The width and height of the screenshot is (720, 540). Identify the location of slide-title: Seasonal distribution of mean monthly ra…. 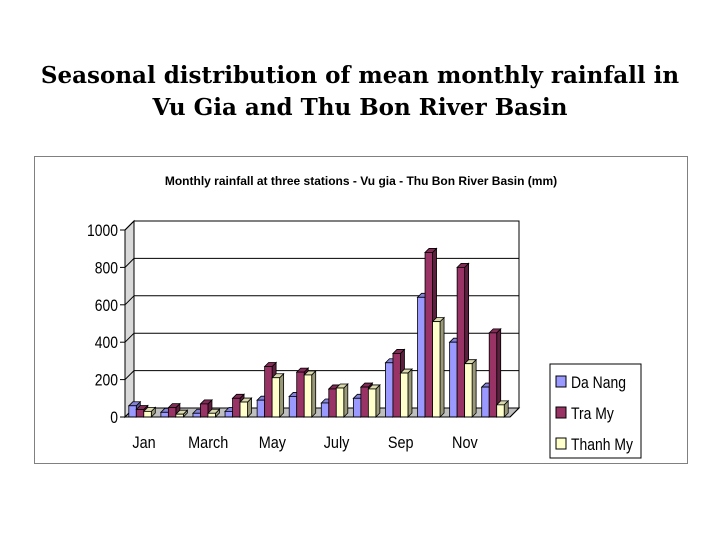
(360, 92).